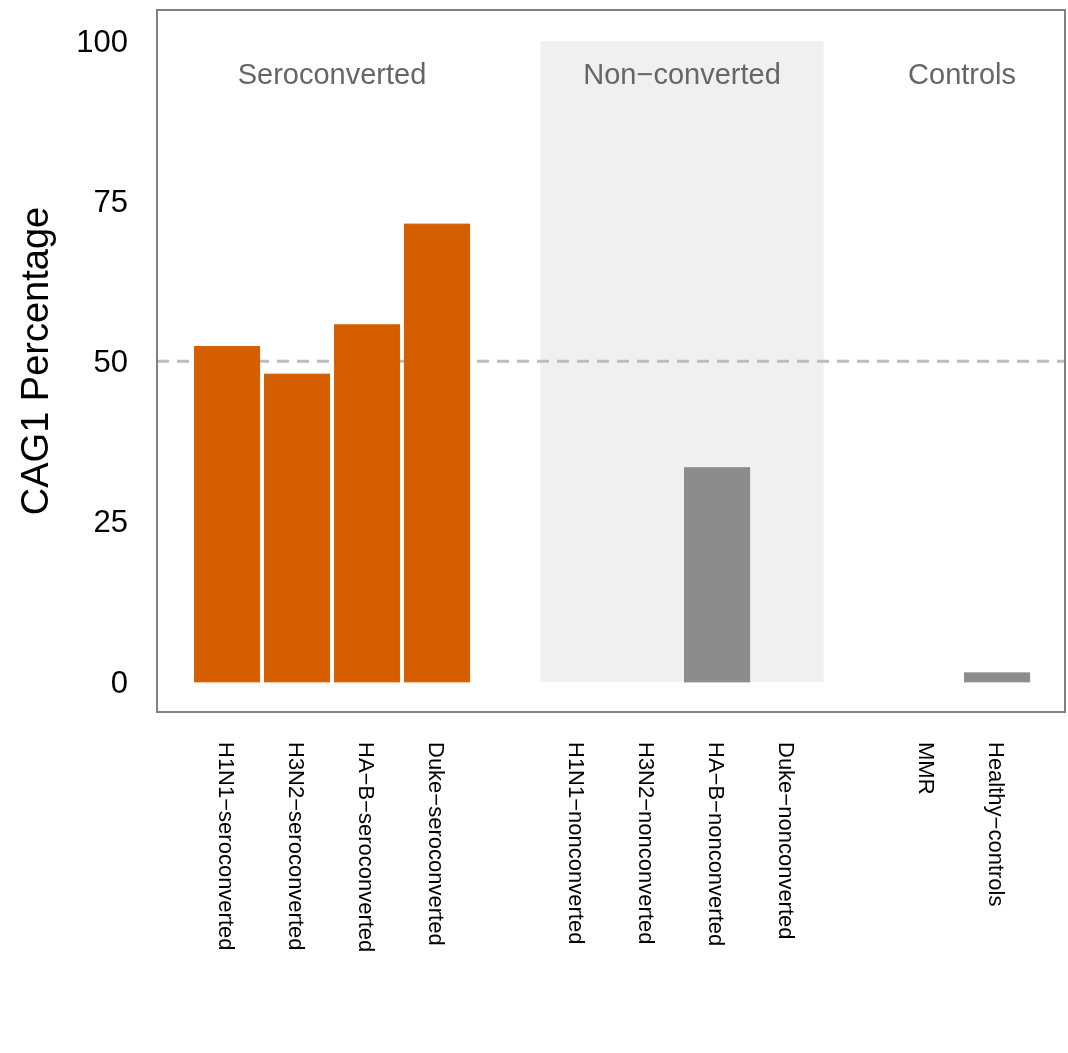 The image size is (1068, 1053). Describe the element at coordinates (927, 768) in the screenshot. I see `x-tick-label: MMR` at that location.